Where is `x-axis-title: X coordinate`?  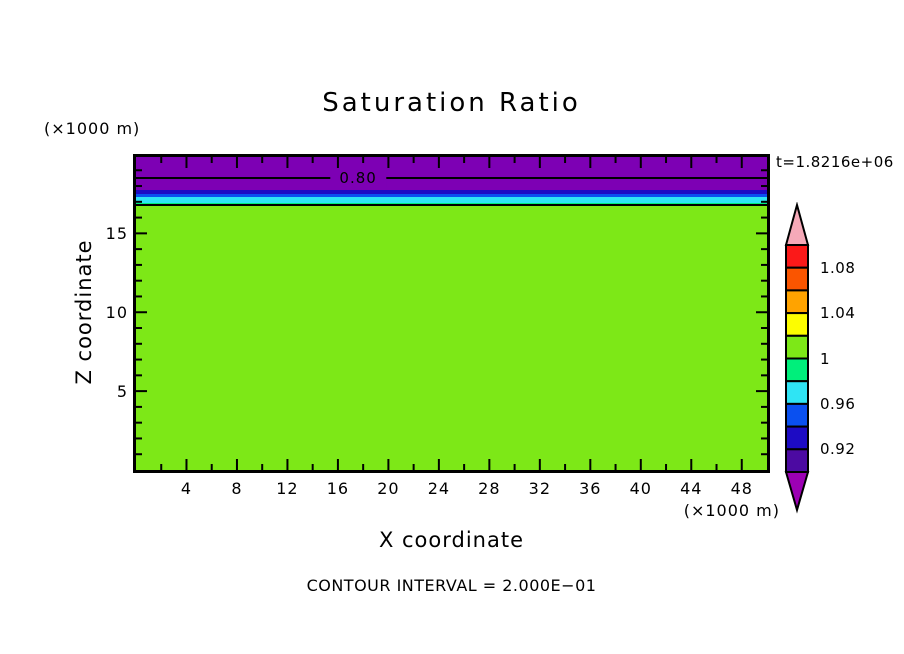 x-axis-title: X coordinate is located at coordinates (451, 540).